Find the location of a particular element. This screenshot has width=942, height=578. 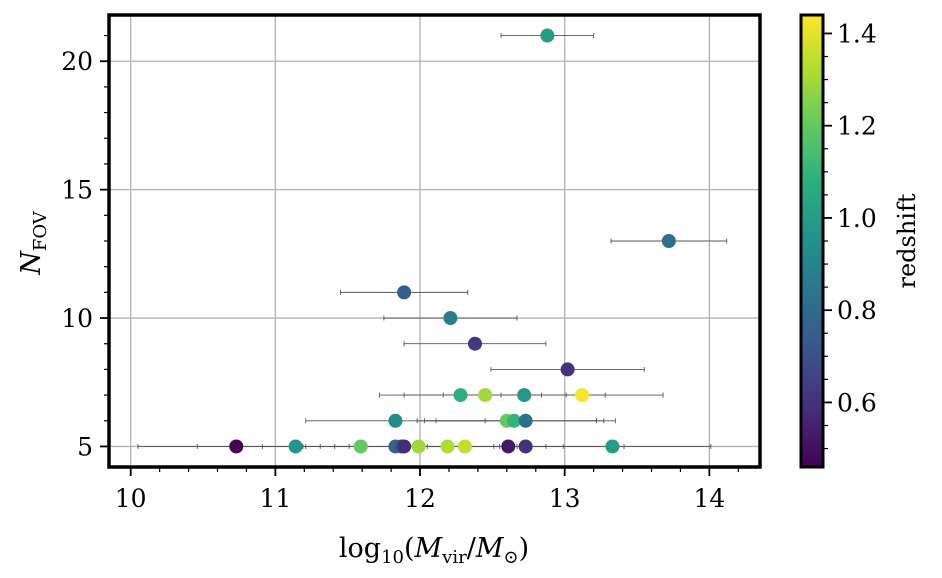

y-tick-labels: 5 10 15 20 is located at coordinates (77, 254).